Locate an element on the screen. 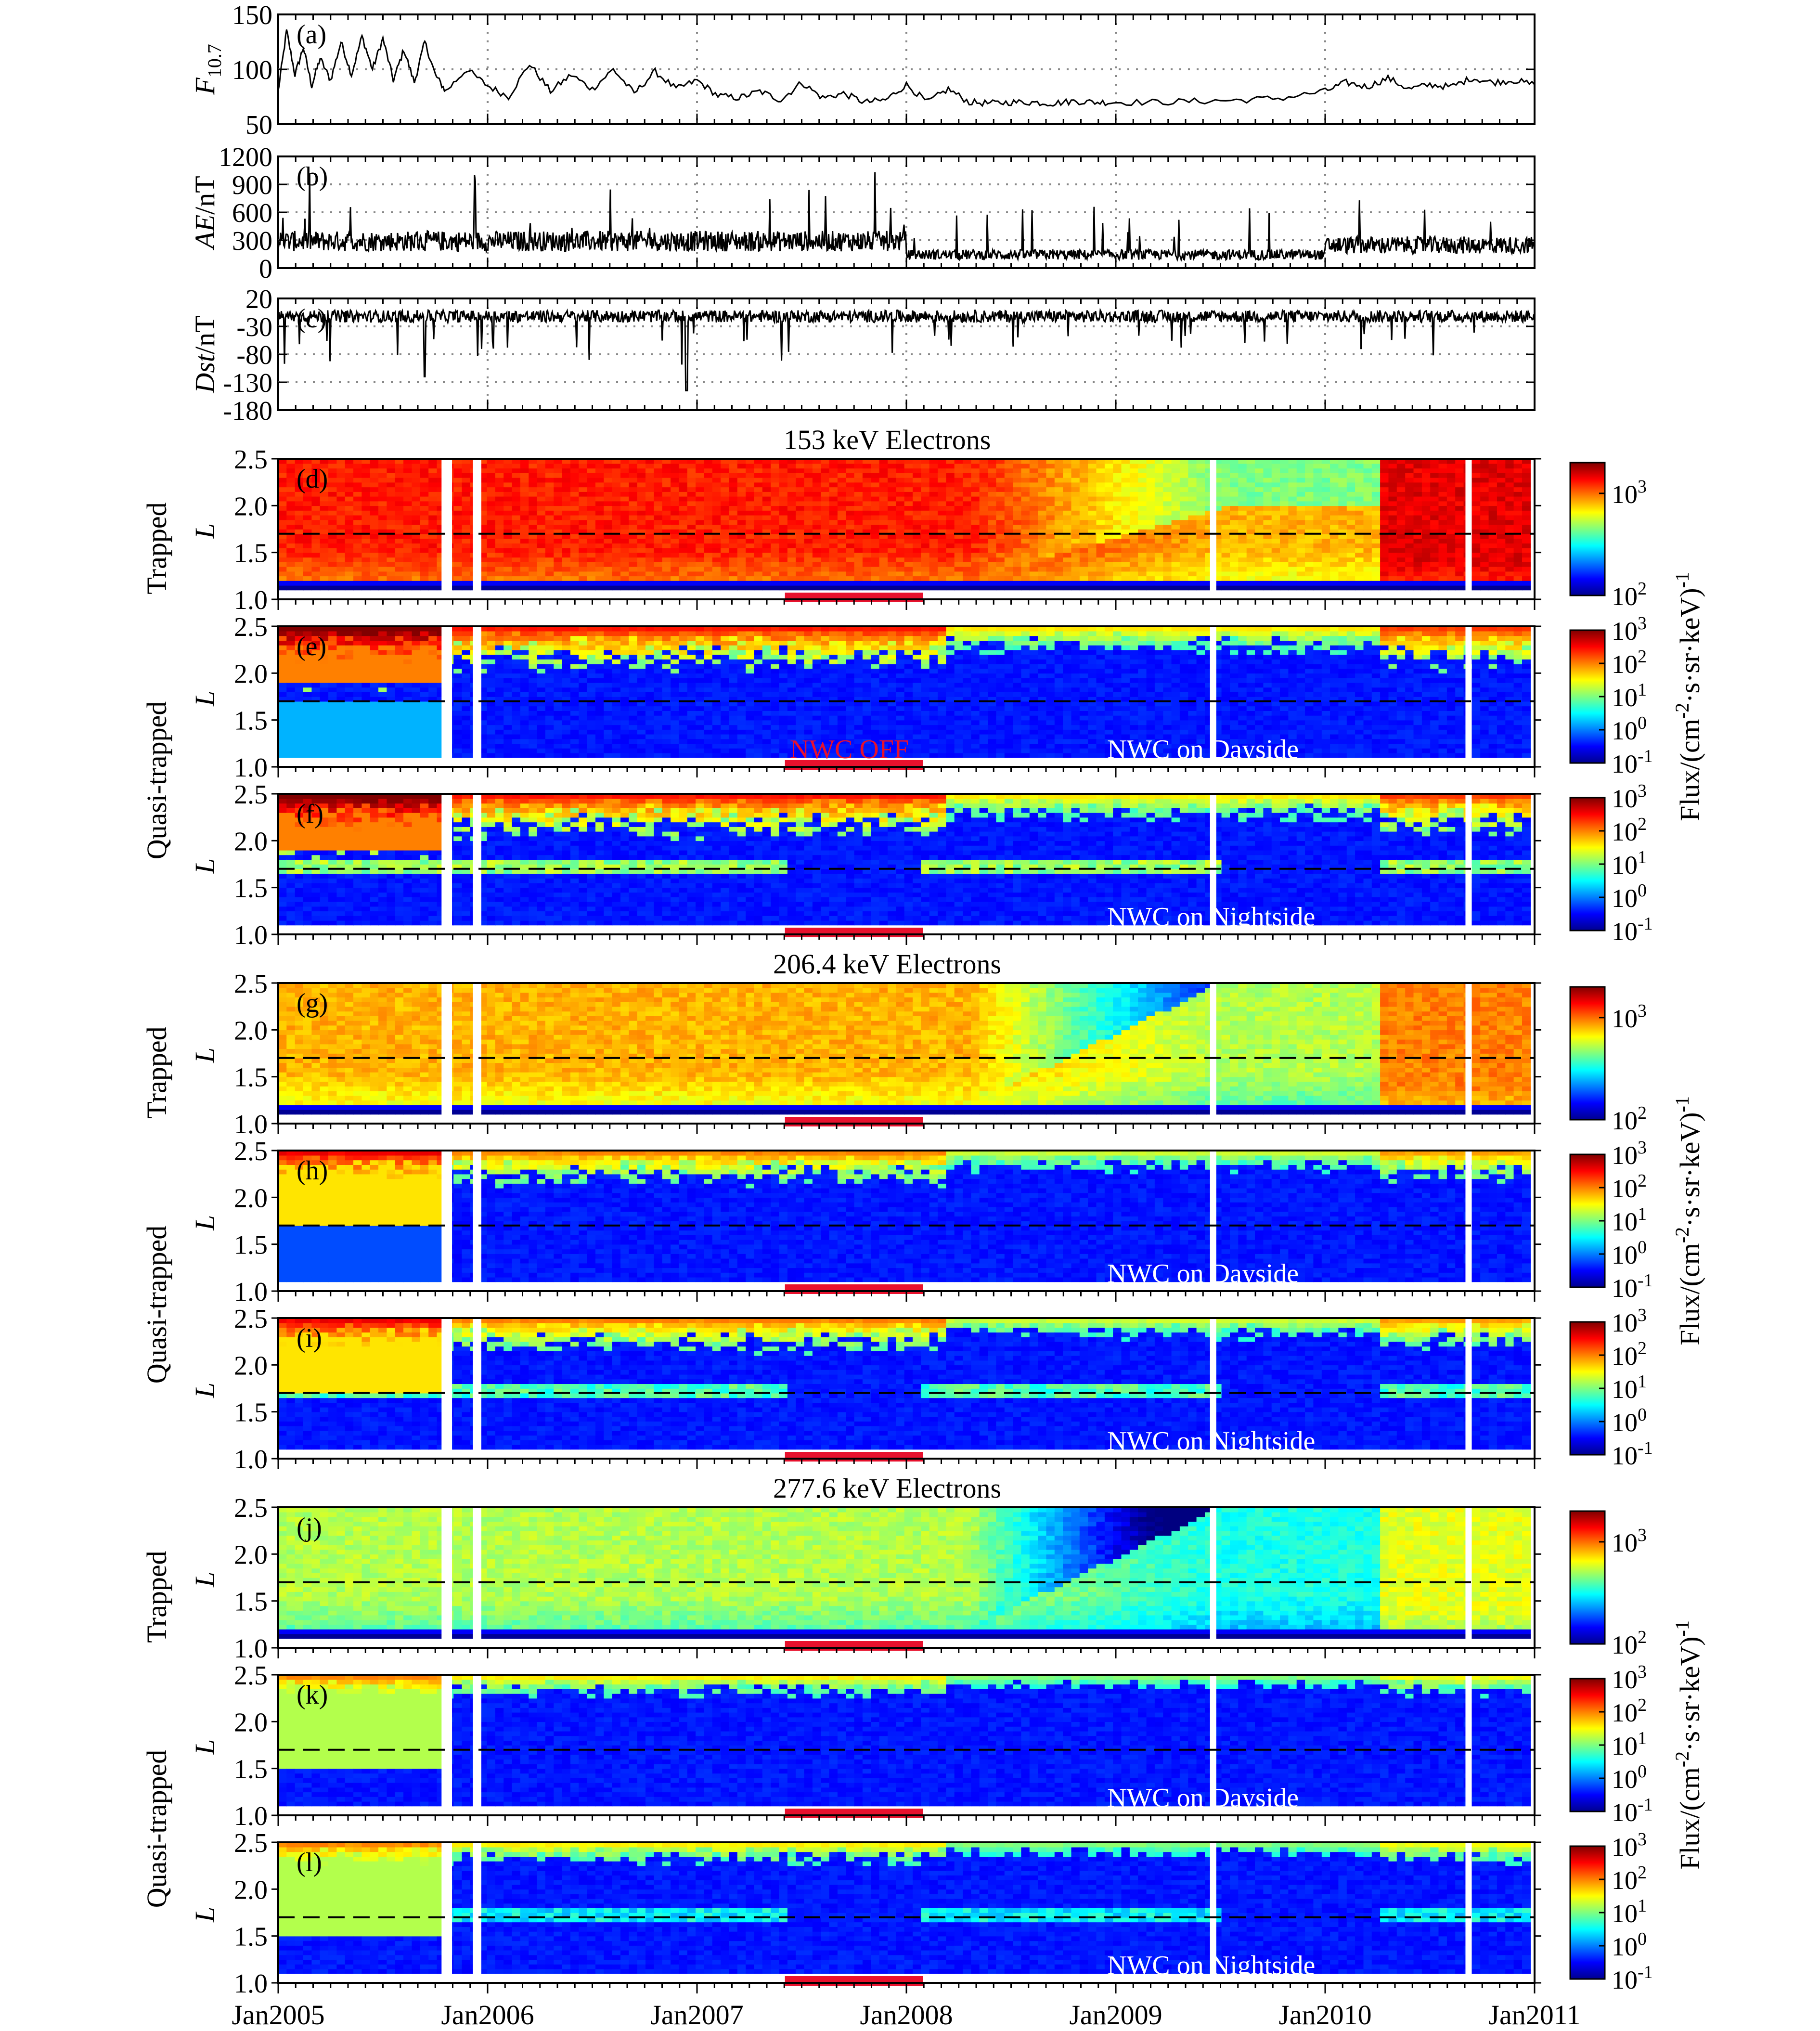 The image size is (1820, 2031). y-tick-label: 0 is located at coordinates (265, 269).